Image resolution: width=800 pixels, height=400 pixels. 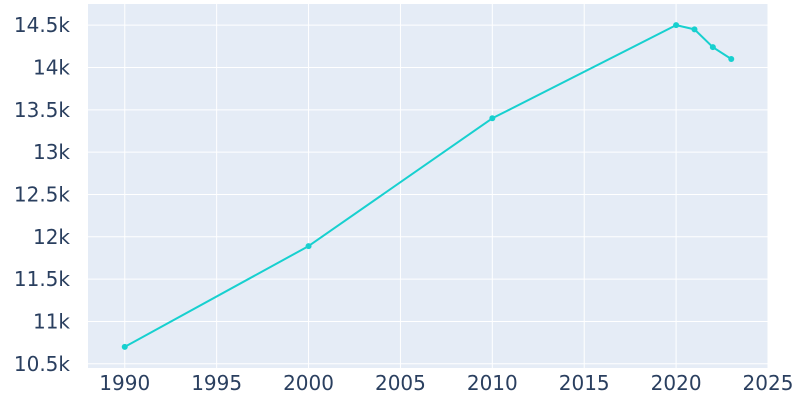 What do you see at coordinates (676, 383) in the screenshot?
I see `x-tick-label: 2020` at bounding box center [676, 383].